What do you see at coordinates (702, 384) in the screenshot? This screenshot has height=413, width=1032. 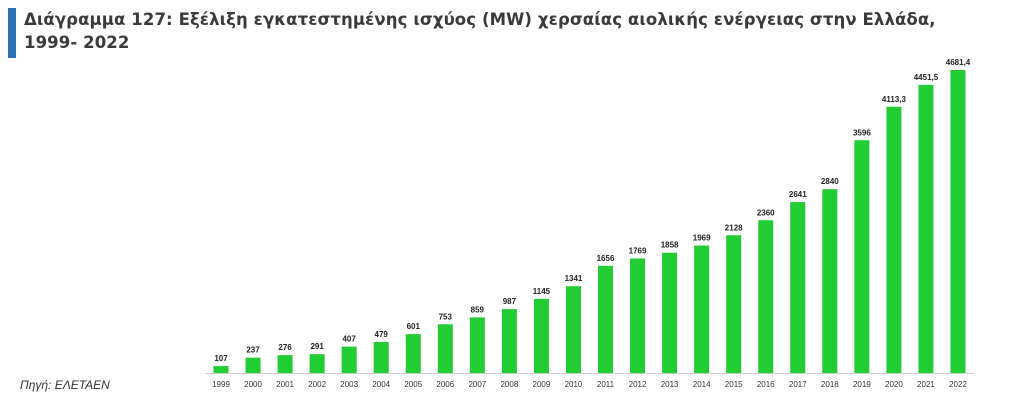 I see `x-tick-label-2014: 2014` at bounding box center [702, 384].